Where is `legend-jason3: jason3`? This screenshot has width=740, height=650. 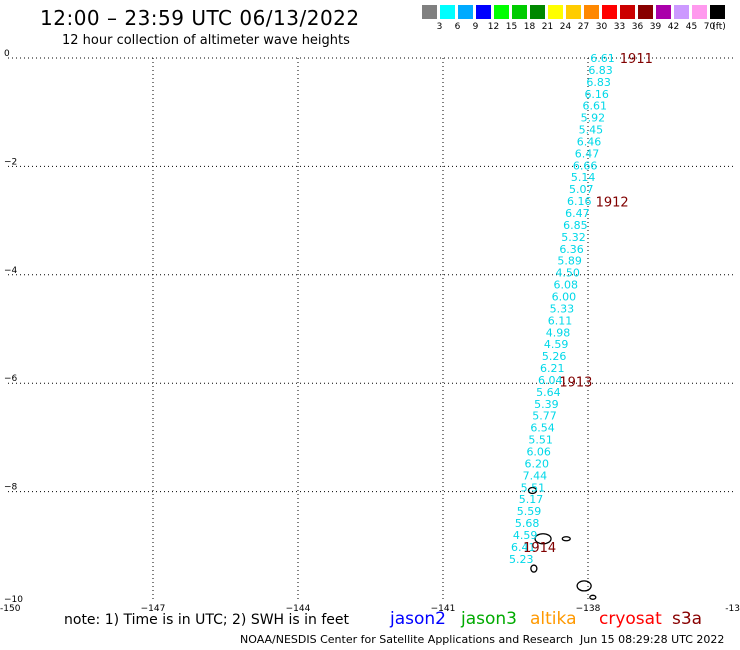
legend-jason3: jason3 is located at coordinates (489, 619).